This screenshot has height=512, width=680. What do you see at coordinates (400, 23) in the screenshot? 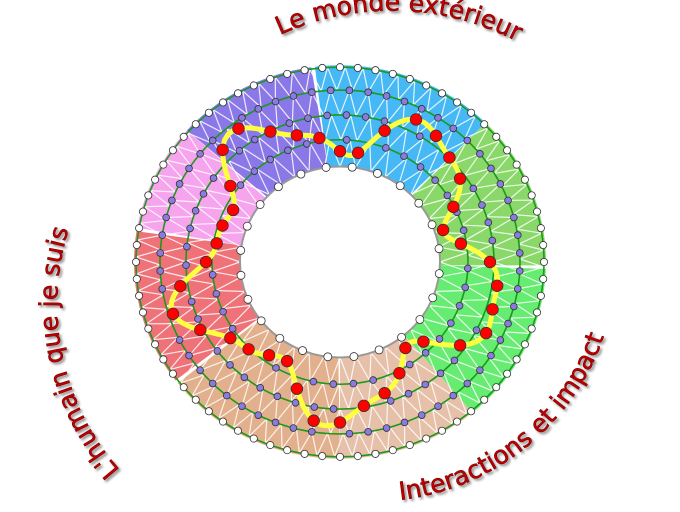
I see `label-le-monde-exterieur: Le monde extérieur` at bounding box center [400, 23].